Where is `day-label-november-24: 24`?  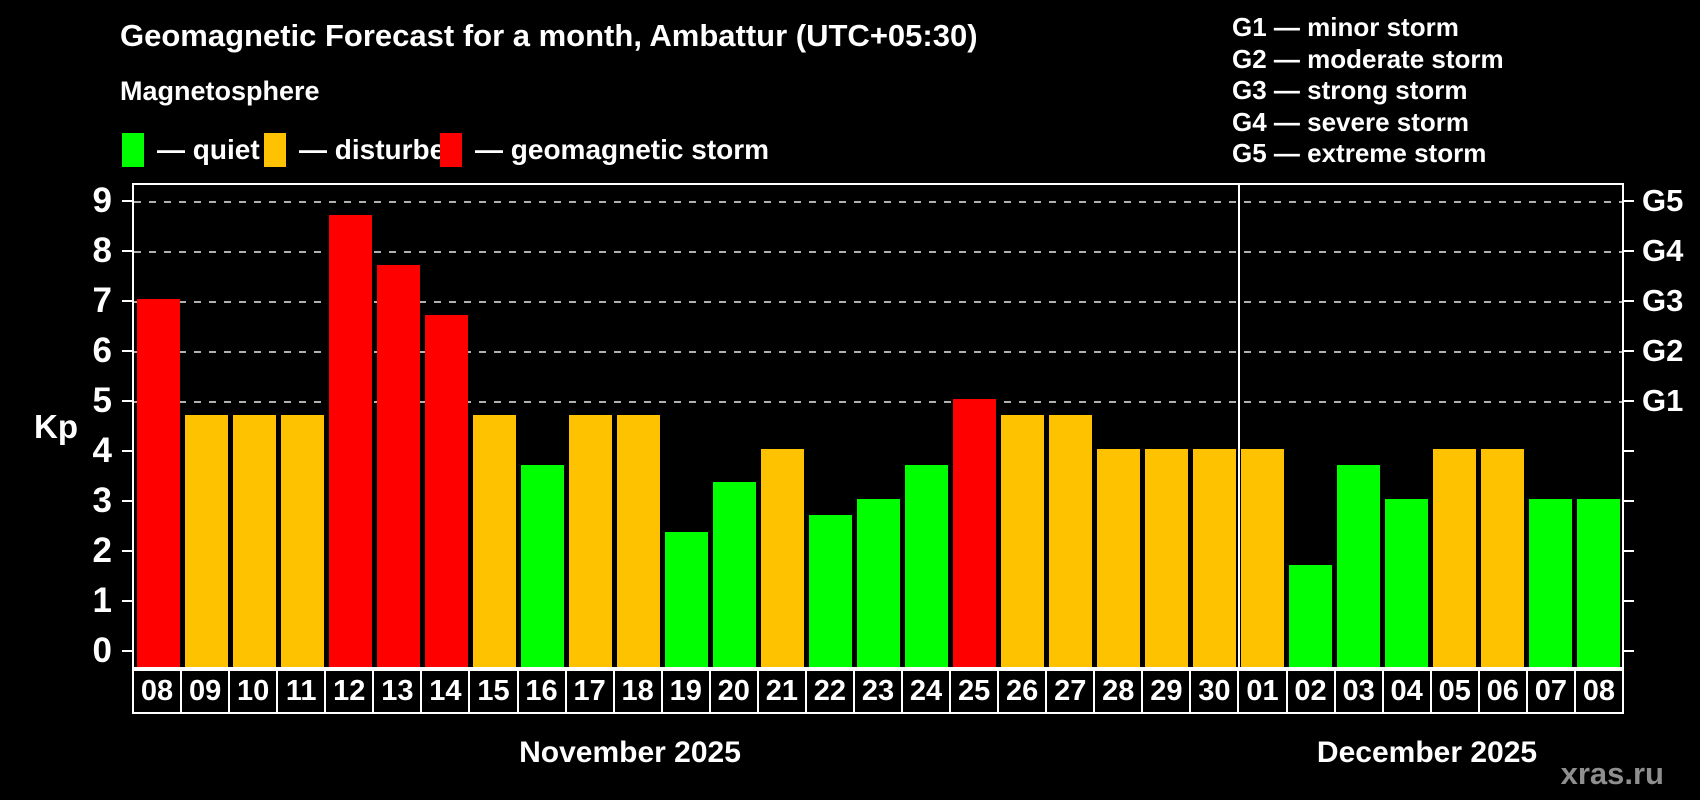
day-label-november-24: 24 is located at coordinates (926, 691).